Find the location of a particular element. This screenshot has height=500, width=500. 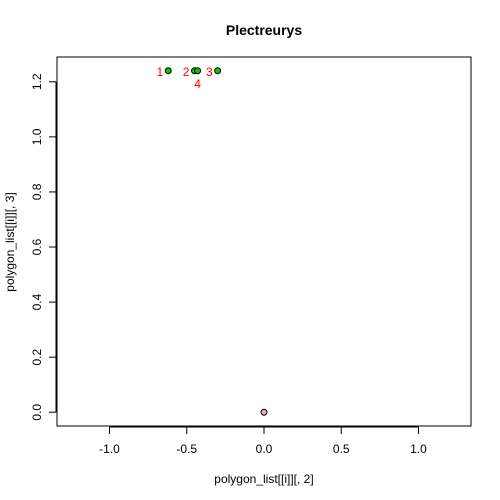

x-tick-label: 1.0 is located at coordinates (418, 449).